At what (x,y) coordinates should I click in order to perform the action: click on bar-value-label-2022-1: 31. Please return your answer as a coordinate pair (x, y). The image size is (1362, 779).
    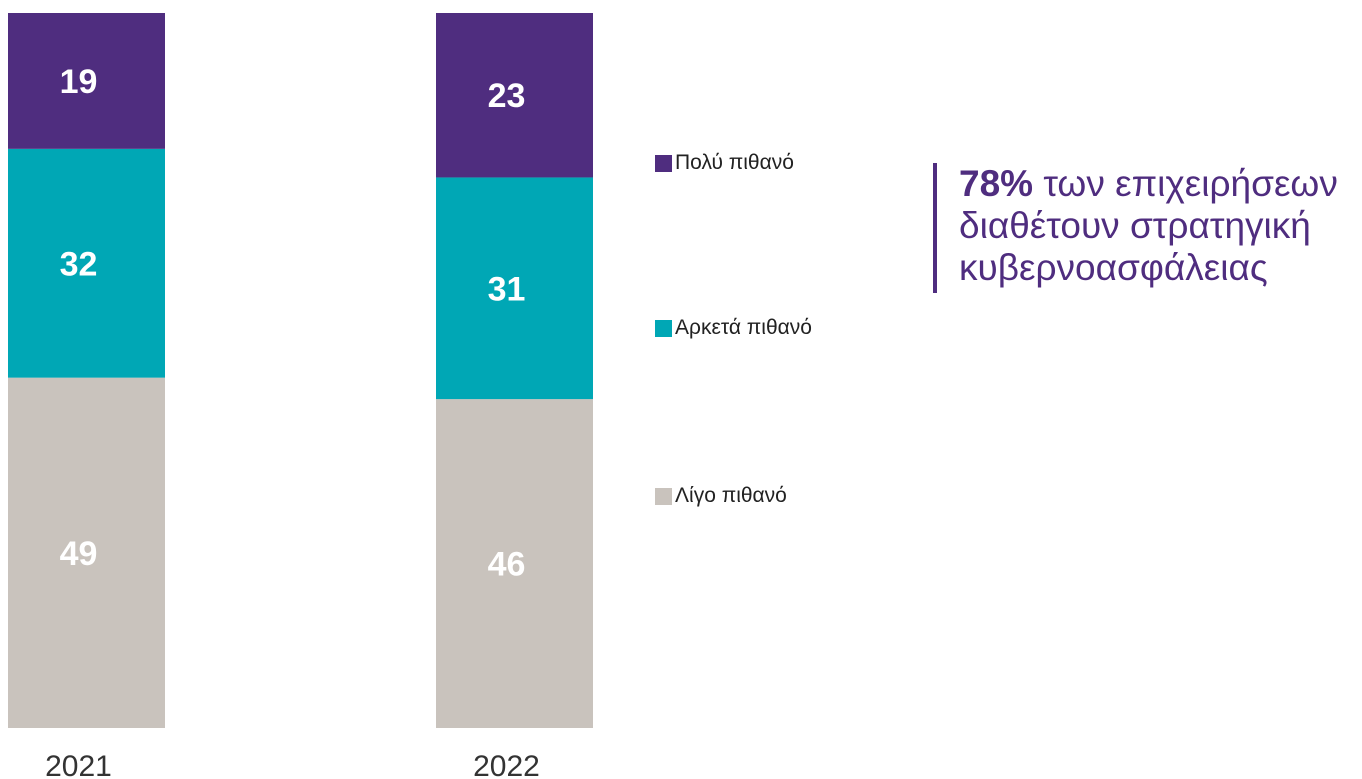
    Looking at the image, I should click on (507, 289).